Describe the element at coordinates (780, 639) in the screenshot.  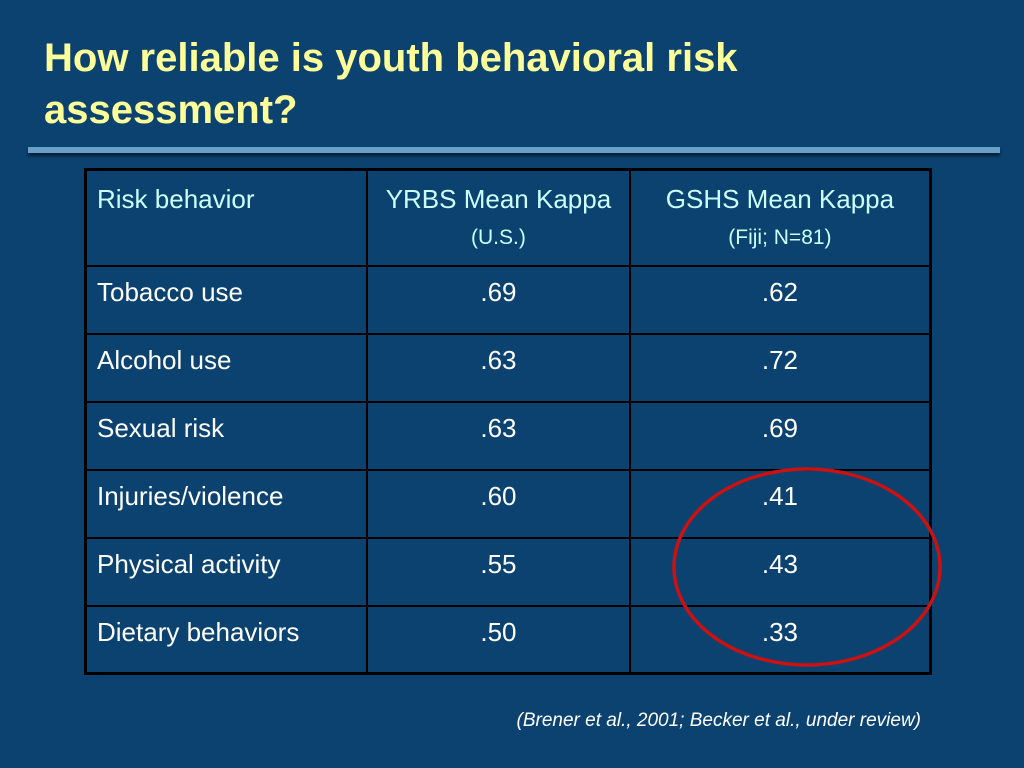
I see `cell-gshs: .33` at that location.